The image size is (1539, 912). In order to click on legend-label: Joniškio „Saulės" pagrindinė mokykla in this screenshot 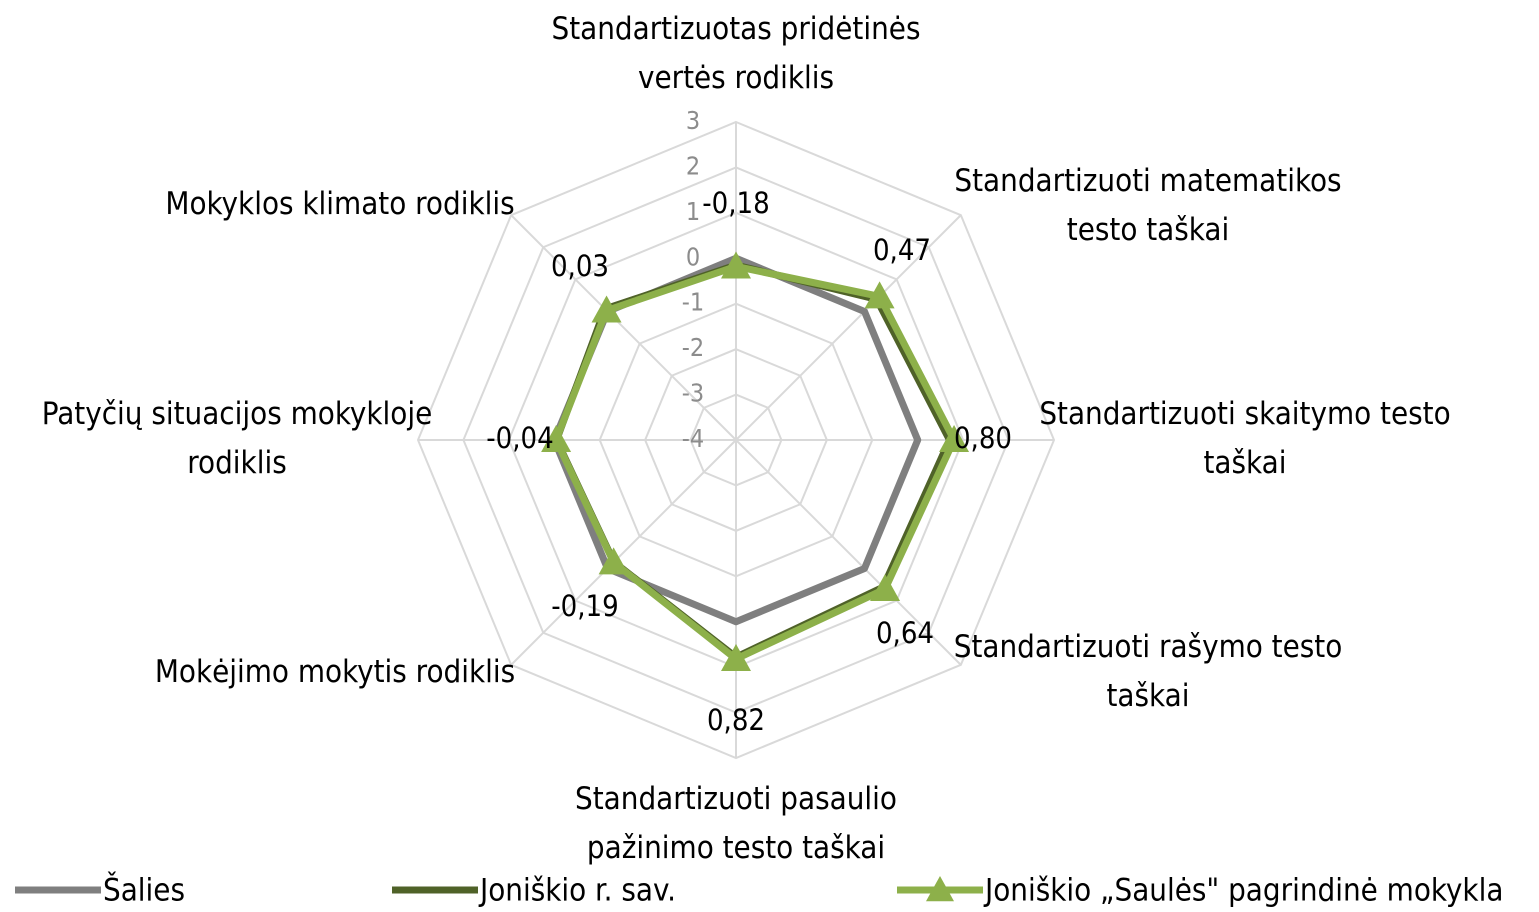, I will do `click(1243, 891)`.